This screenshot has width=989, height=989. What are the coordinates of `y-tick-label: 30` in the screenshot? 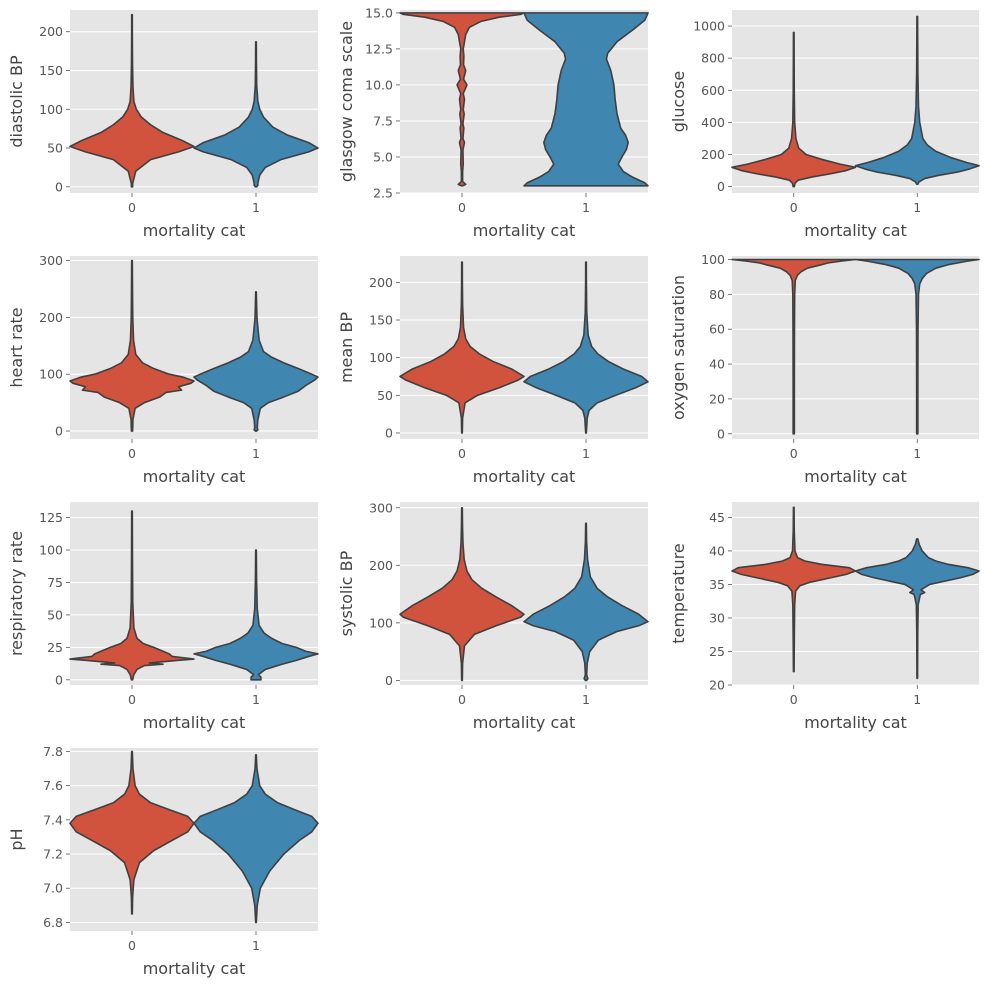 It's located at (717, 617).